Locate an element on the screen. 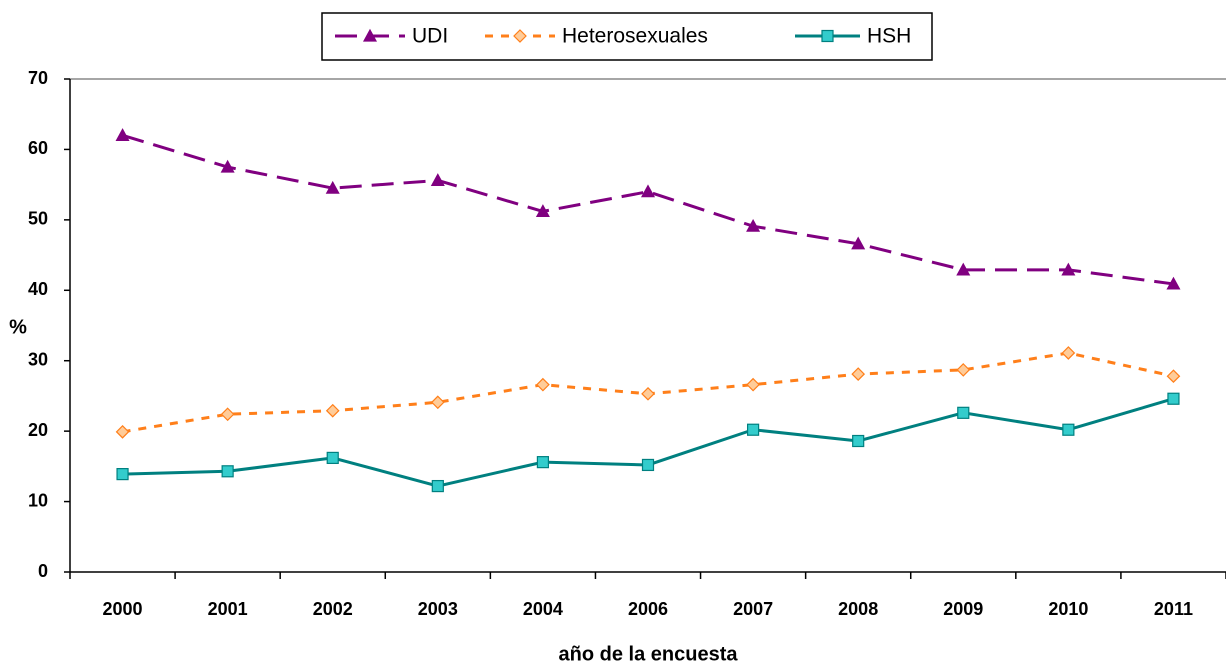 Image resolution: width=1226 pixels, height=671 pixels. legend-label: HSH is located at coordinates (889, 36).